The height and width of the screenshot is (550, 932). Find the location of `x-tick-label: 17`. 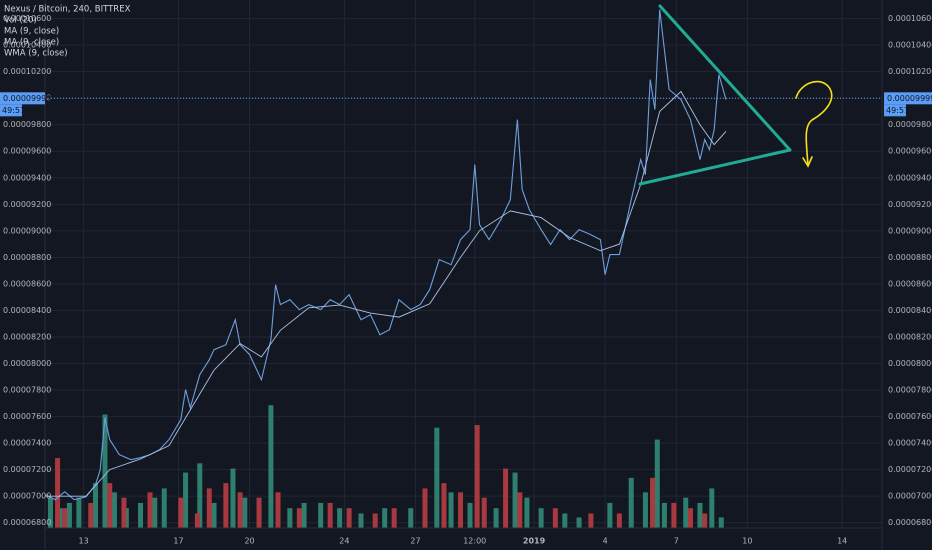

x-tick-label: 17 is located at coordinates (178, 541).